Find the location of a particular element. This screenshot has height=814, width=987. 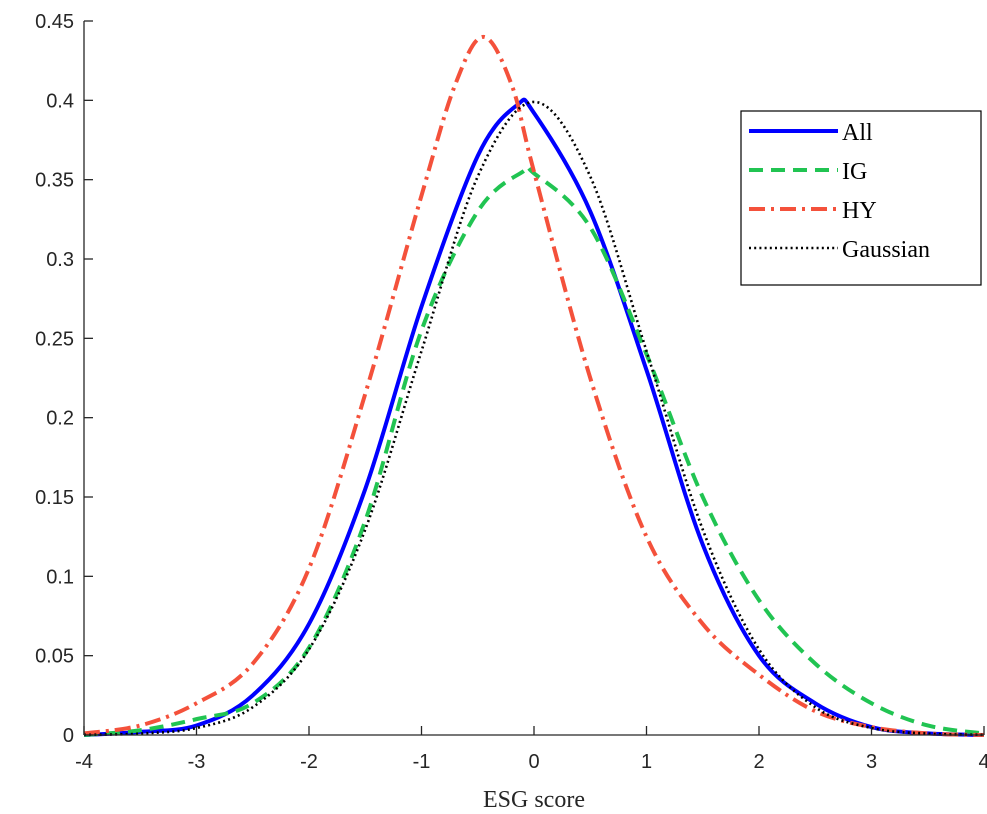

x-tick-label: 1 is located at coordinates (646, 762).